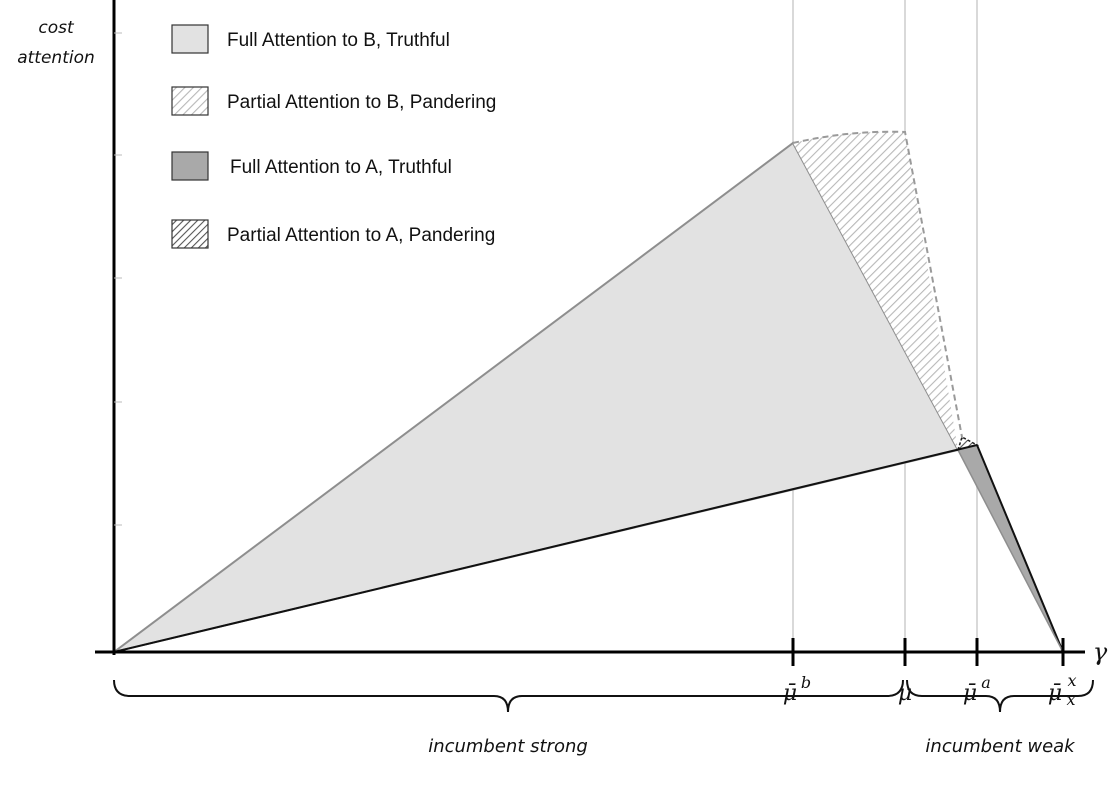 The image size is (1110, 790). I want to click on marker-mu-base: μ, so click(905, 693).